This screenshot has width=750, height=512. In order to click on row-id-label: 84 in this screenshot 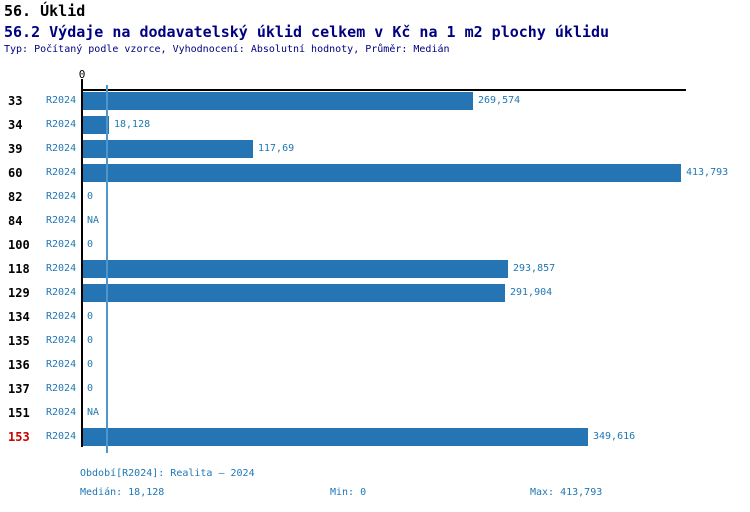, I will do `click(15, 221)`.